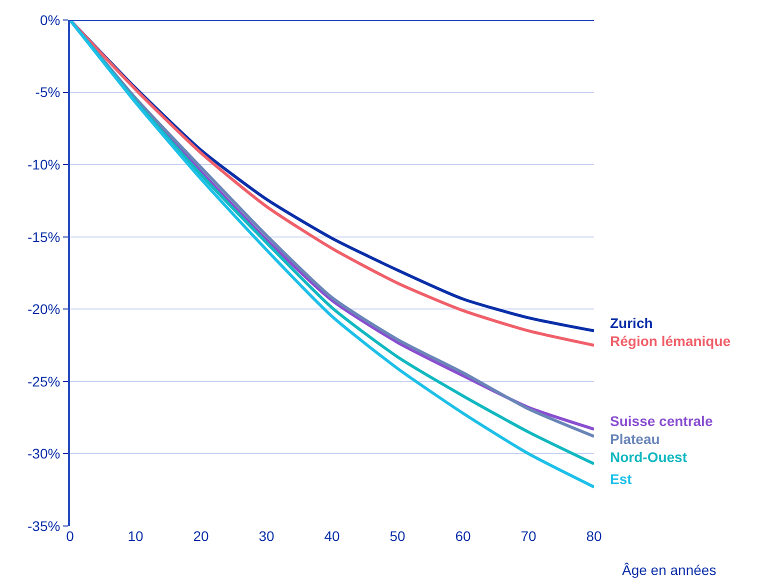 The image size is (765, 585). What do you see at coordinates (669, 570) in the screenshot?
I see `x-axis-title: Âge en années` at bounding box center [669, 570].